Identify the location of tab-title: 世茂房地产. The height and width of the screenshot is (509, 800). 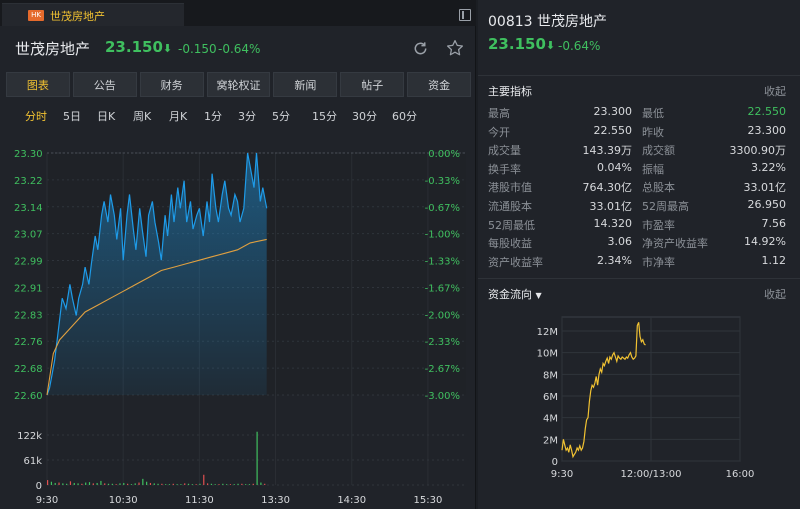
(77, 16).